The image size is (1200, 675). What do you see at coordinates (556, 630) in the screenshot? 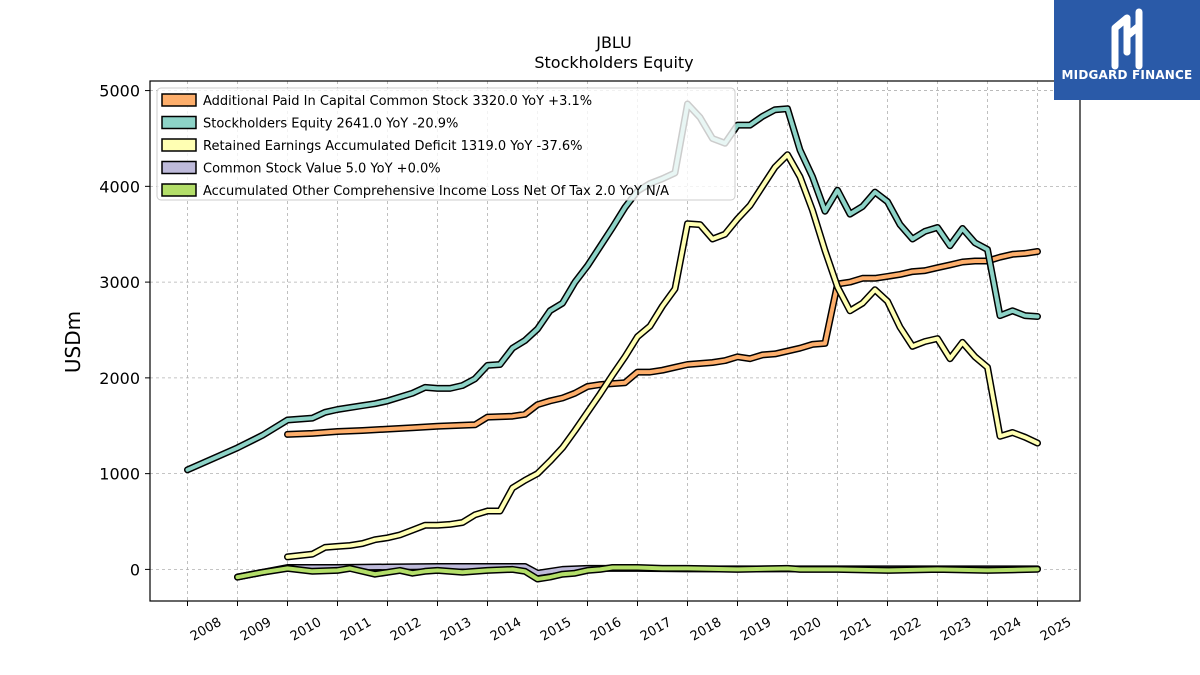
I see `x-tick-label: 2015` at bounding box center [556, 630].